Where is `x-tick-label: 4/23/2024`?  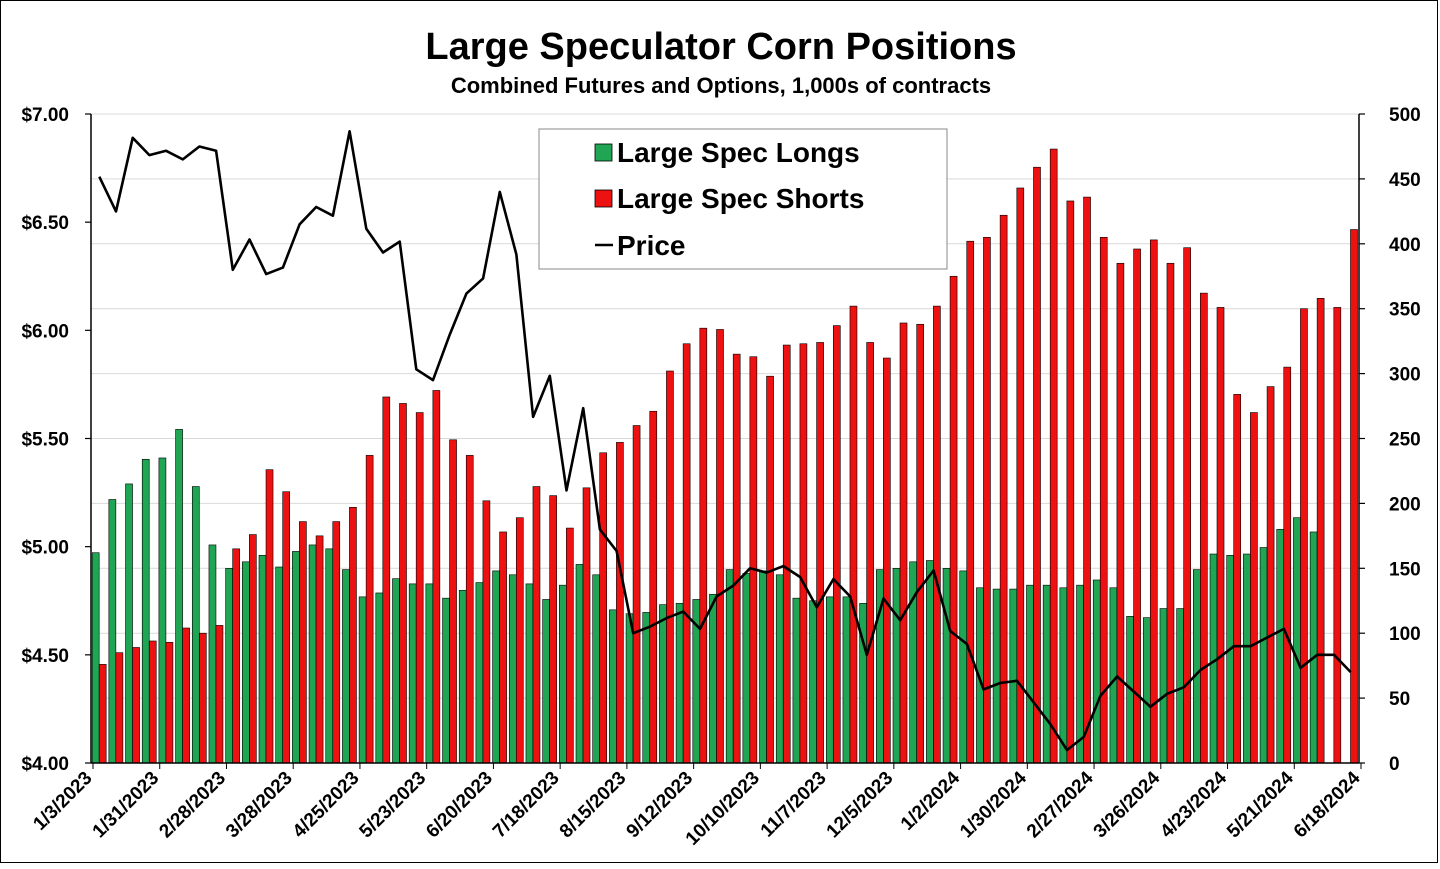
x-tick-label: 4/23/2024 is located at coordinates (1193, 804).